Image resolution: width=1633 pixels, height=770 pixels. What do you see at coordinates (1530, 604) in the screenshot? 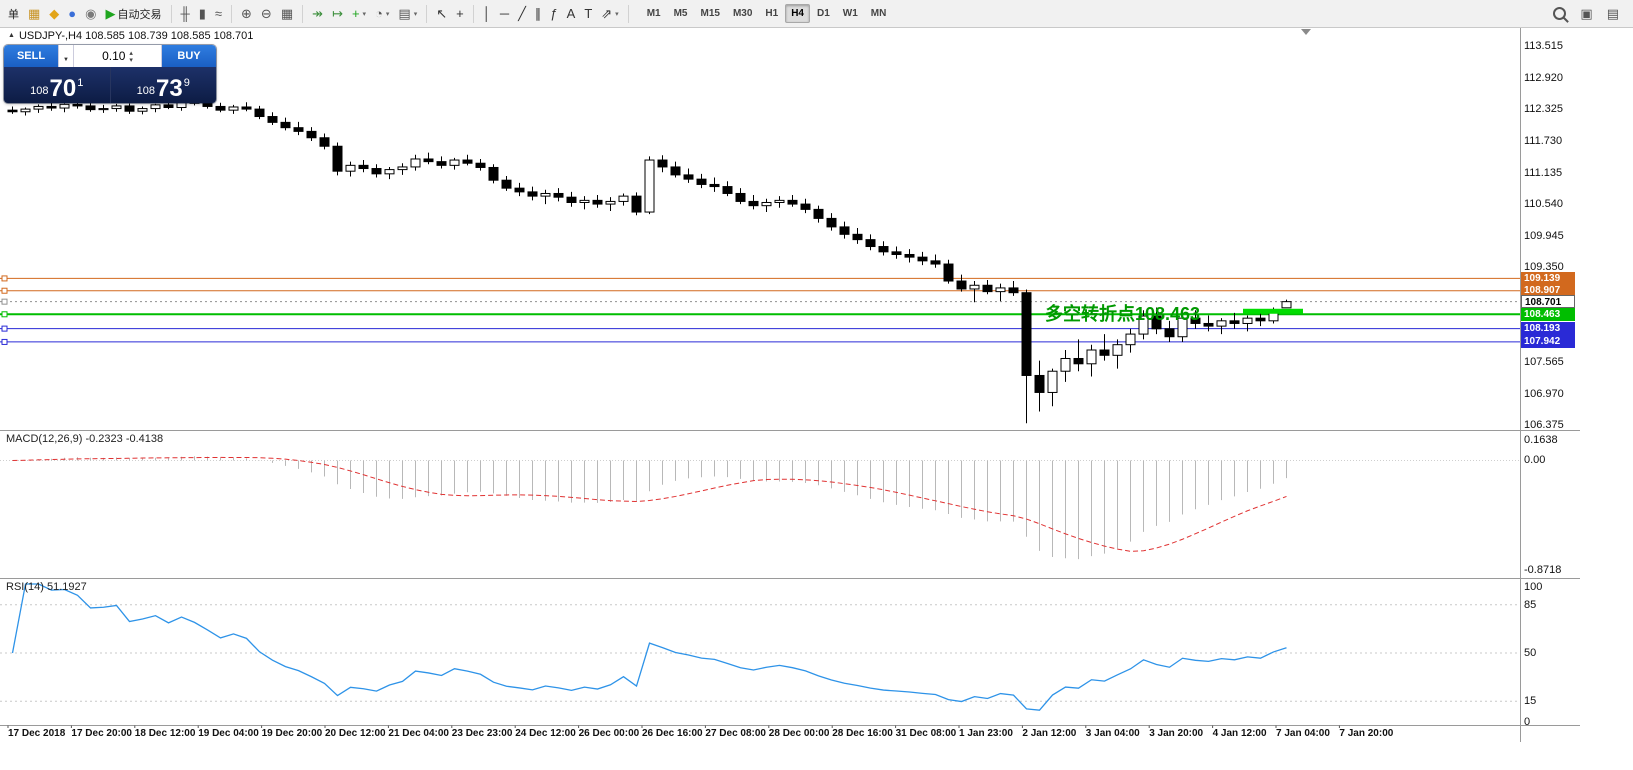
I see `rsi-axis-label: 85` at bounding box center [1530, 604].